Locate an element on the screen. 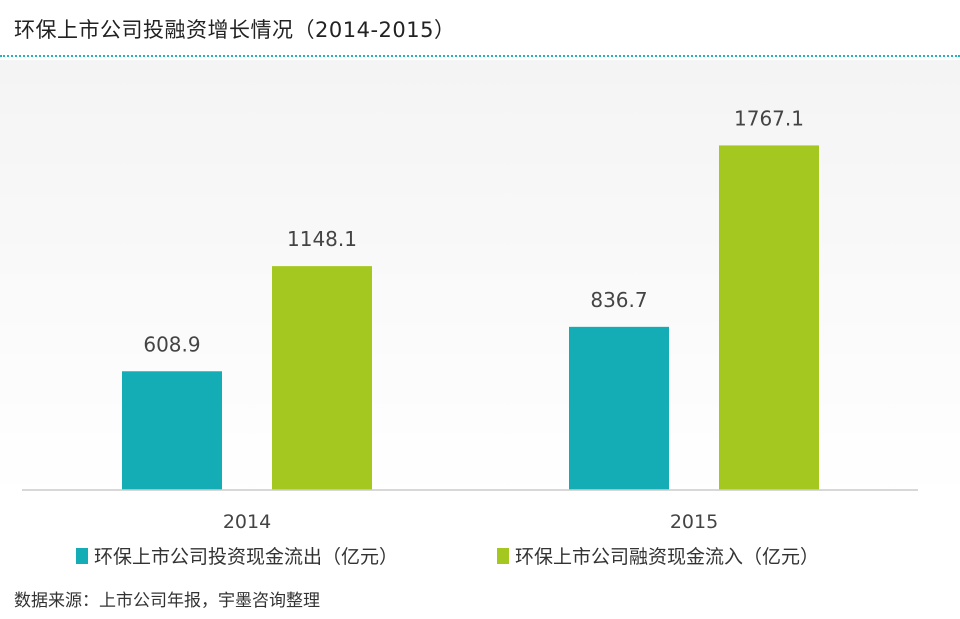  category-label-2014: 2014 is located at coordinates (247, 522).